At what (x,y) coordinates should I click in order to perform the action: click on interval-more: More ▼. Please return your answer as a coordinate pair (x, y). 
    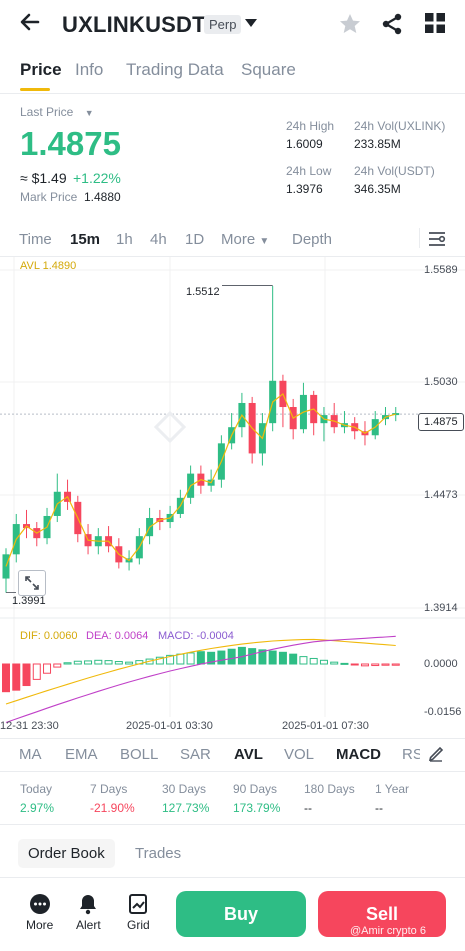
    Looking at the image, I should click on (245, 239).